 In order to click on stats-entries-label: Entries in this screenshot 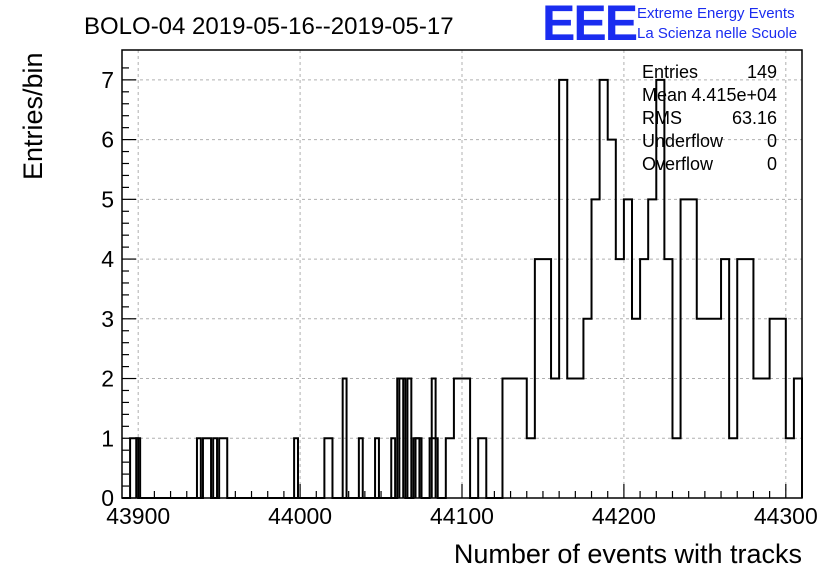, I will do `click(670, 72)`.